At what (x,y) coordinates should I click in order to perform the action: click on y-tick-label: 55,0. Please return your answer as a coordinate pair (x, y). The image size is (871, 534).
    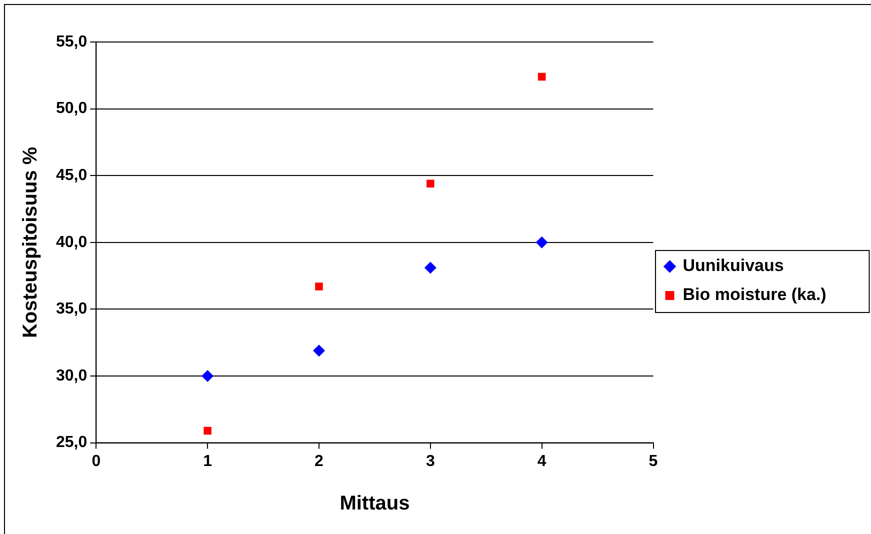
    Looking at the image, I should click on (72, 41).